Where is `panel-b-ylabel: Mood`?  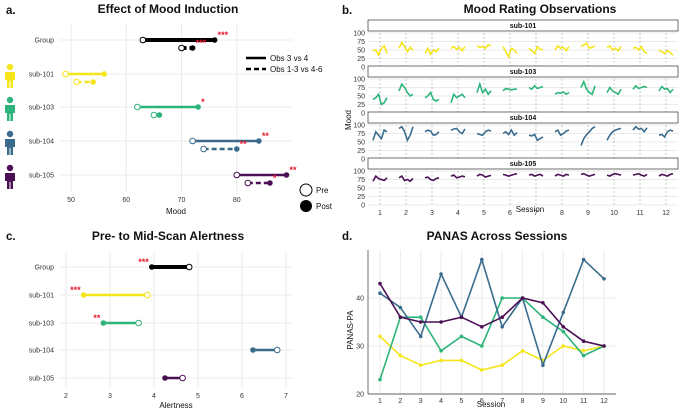 panel-b-ylabel: Mood is located at coordinates (348, 120).